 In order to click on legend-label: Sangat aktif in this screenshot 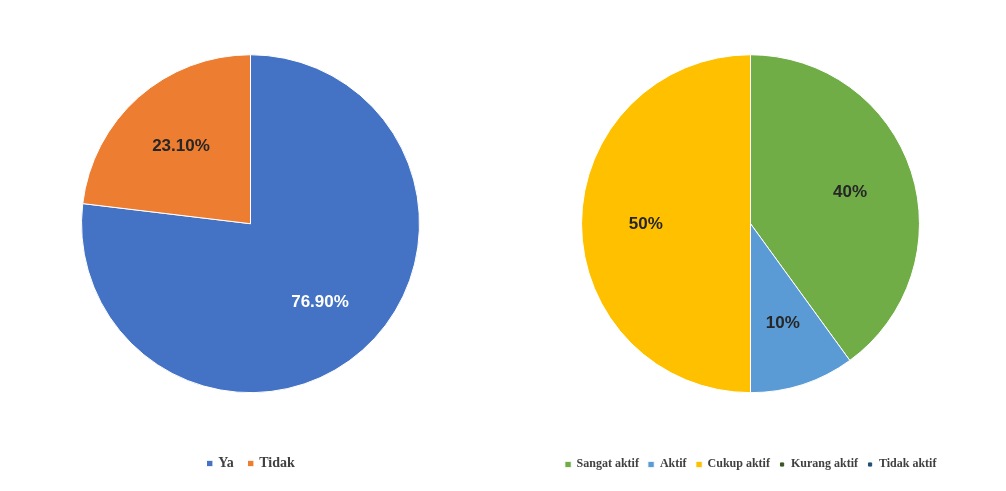, I will do `click(607, 463)`.